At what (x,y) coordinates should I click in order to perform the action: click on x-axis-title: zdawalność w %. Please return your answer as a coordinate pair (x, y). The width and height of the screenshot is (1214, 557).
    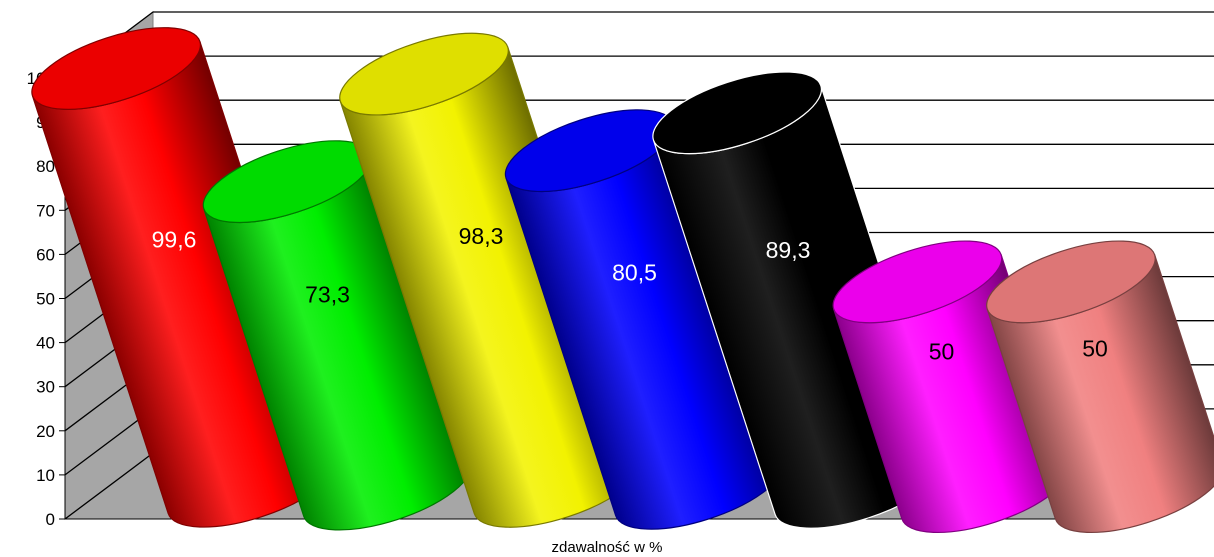
    Looking at the image, I should click on (607, 547).